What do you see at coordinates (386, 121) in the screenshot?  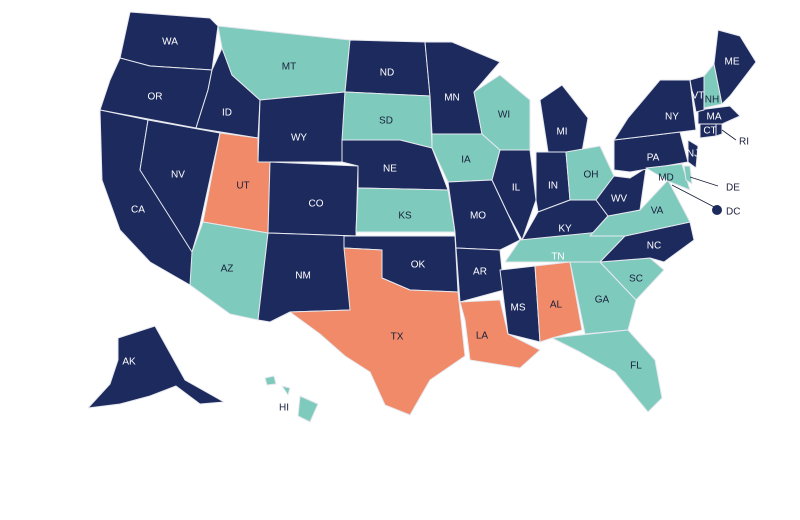 I see `label-sd: SD` at bounding box center [386, 121].